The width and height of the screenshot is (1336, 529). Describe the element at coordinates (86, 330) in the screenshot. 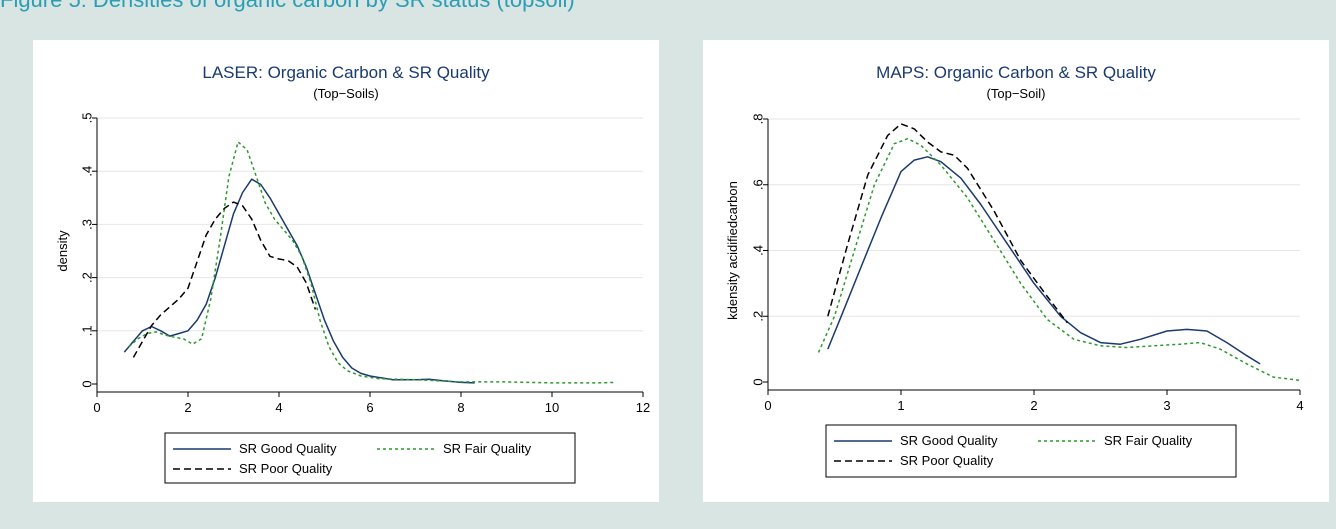

I see `y-tick-label: .1` at that location.